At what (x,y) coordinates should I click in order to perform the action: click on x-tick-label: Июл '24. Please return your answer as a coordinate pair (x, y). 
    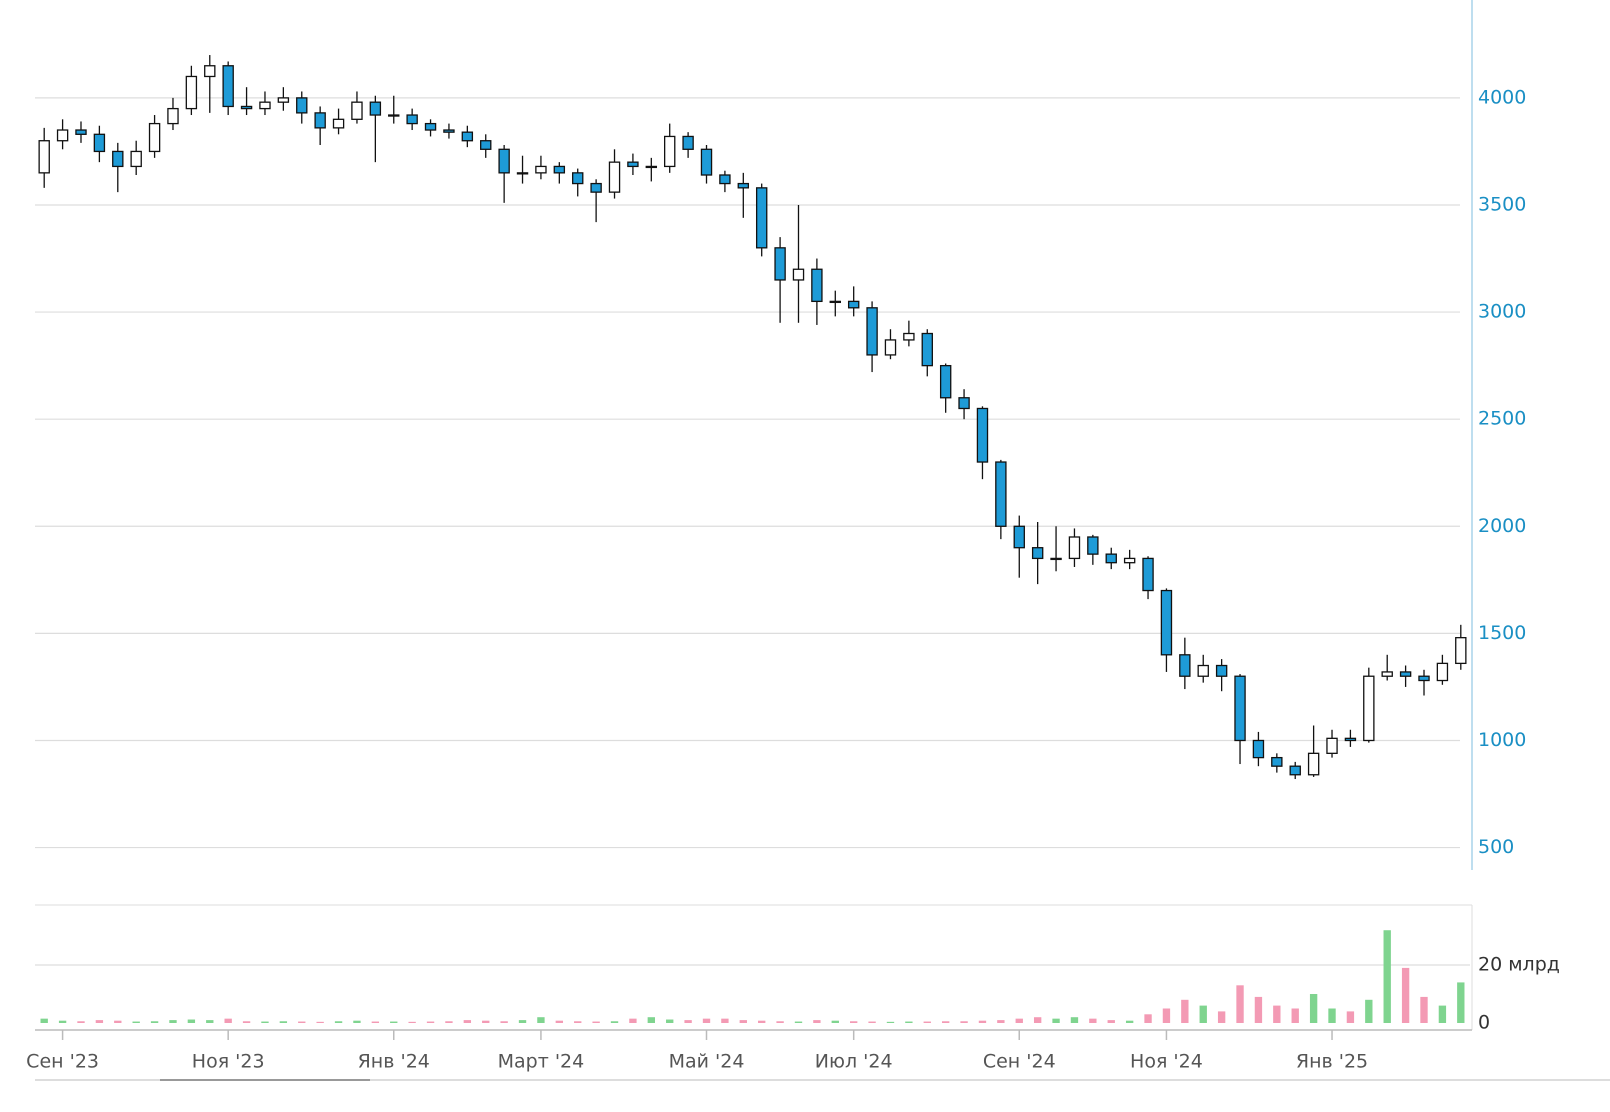
    Looking at the image, I should click on (854, 1062).